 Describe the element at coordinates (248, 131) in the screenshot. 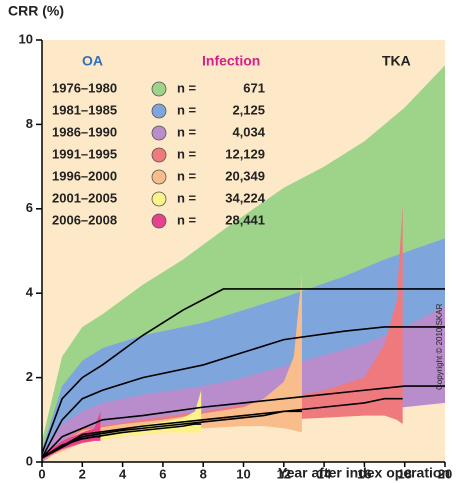

I see `legend-n: 4,034` at that location.